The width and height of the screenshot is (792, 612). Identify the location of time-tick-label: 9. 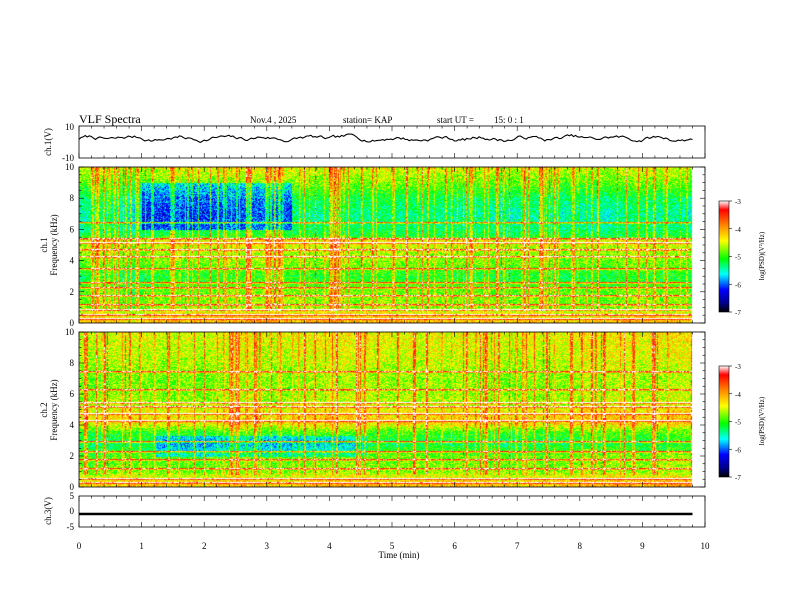
(642, 546).